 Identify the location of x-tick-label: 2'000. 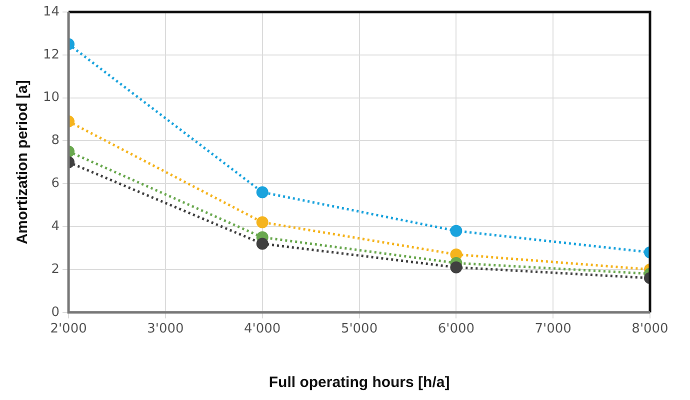
(68, 329).